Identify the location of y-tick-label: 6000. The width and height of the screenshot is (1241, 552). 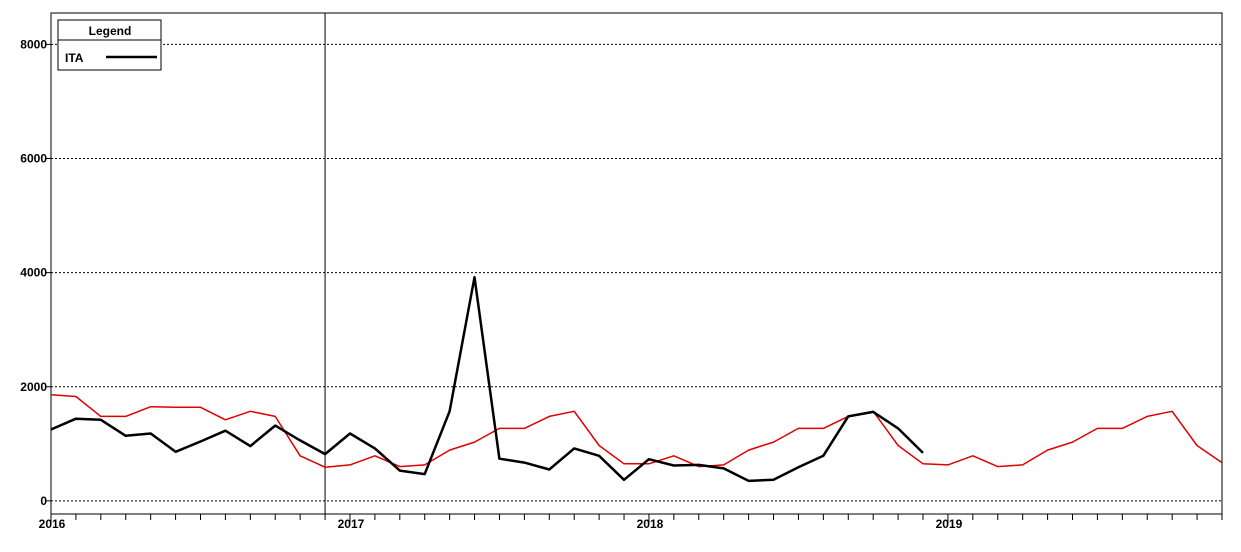
(33, 159).